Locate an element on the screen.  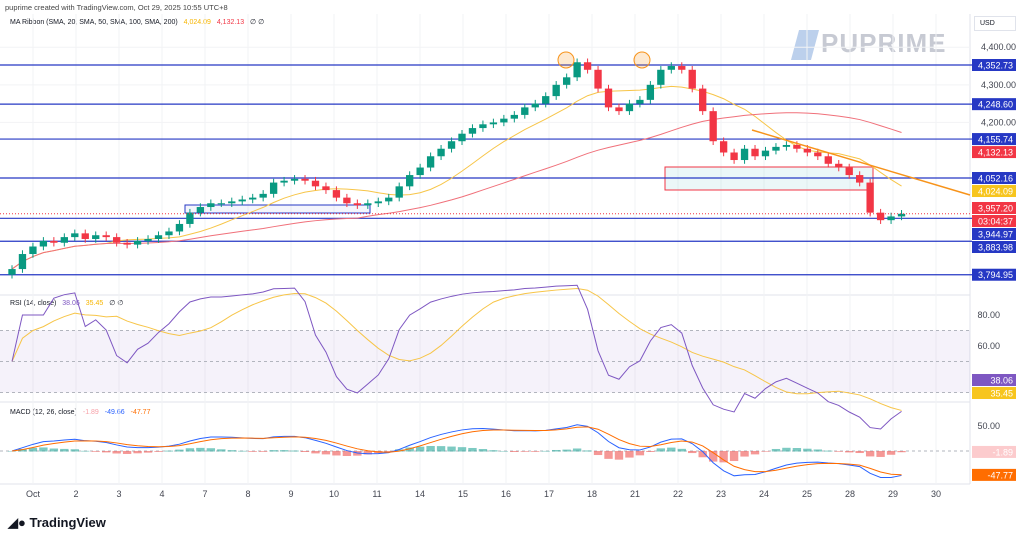
rsi-legend-v2: 35.45 is located at coordinates (94, 303).